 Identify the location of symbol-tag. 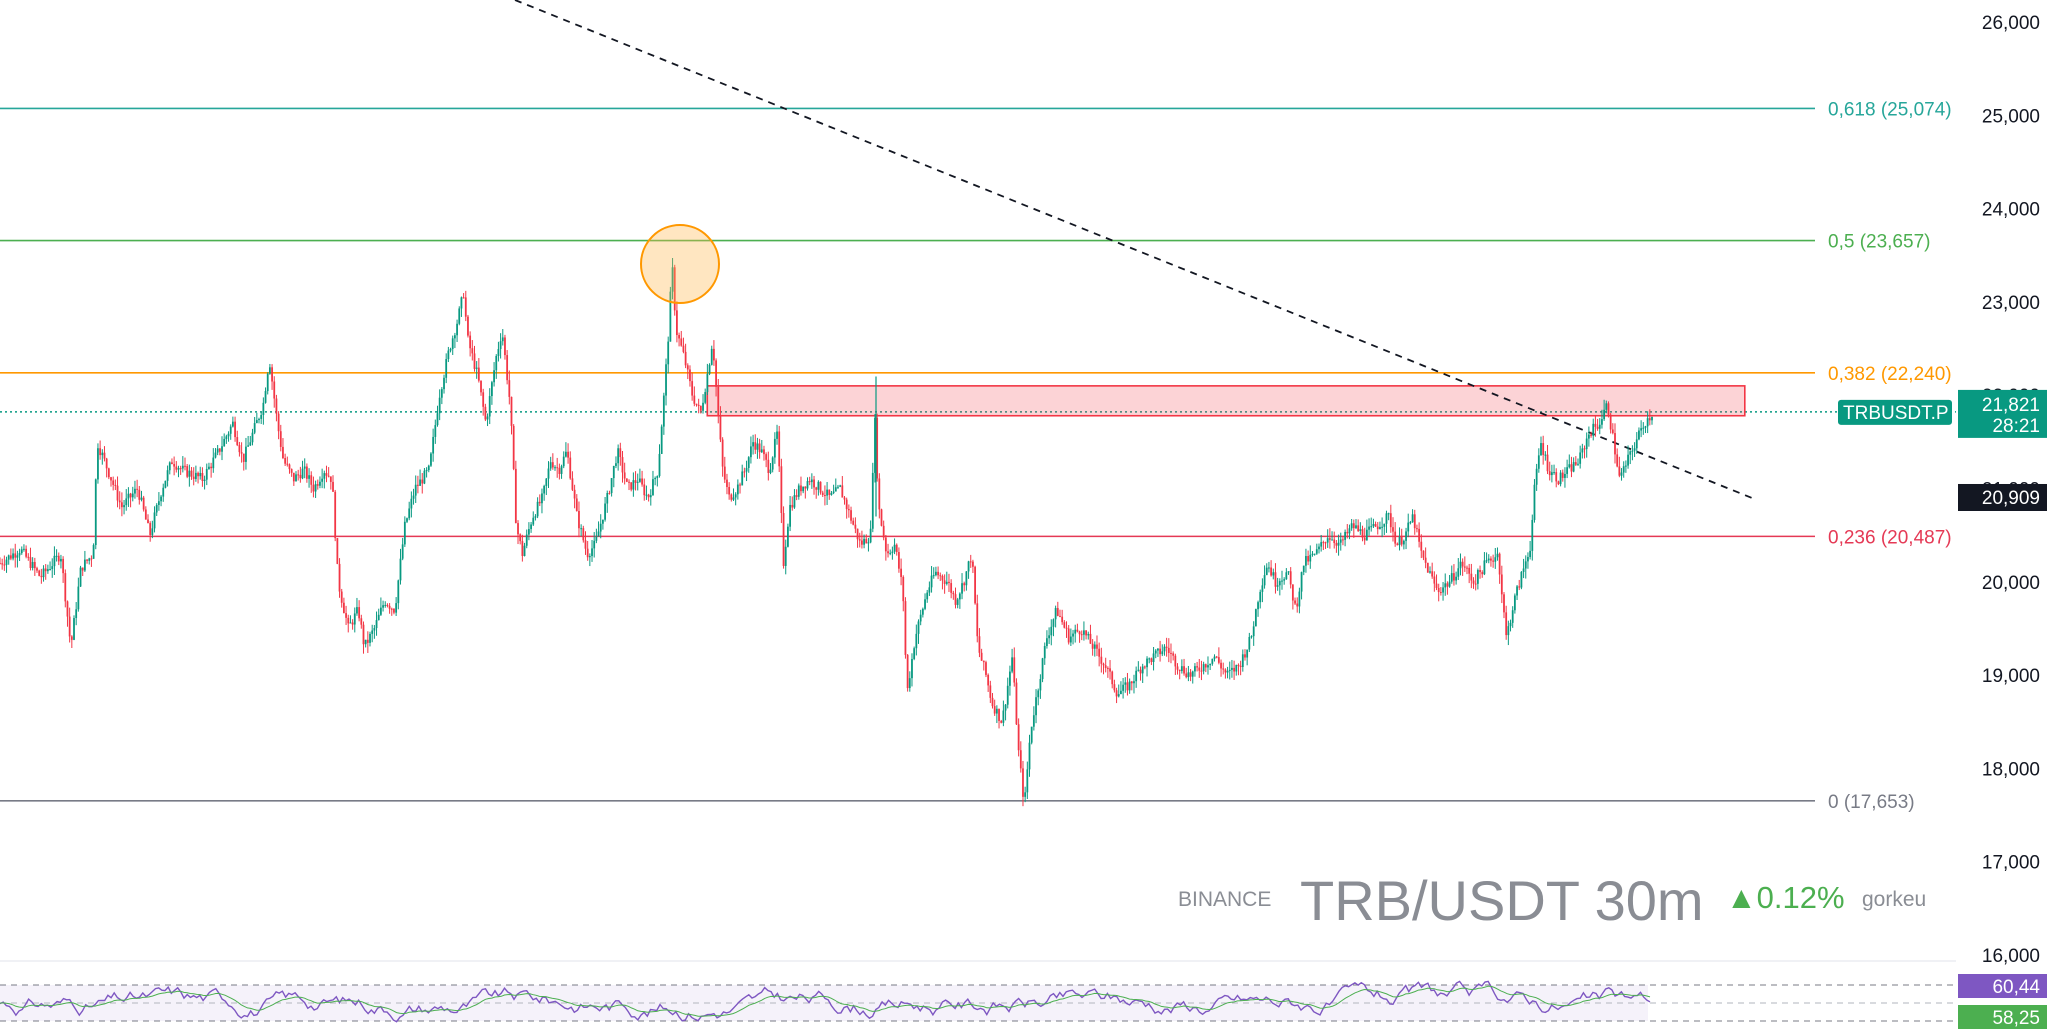
(1895, 412).